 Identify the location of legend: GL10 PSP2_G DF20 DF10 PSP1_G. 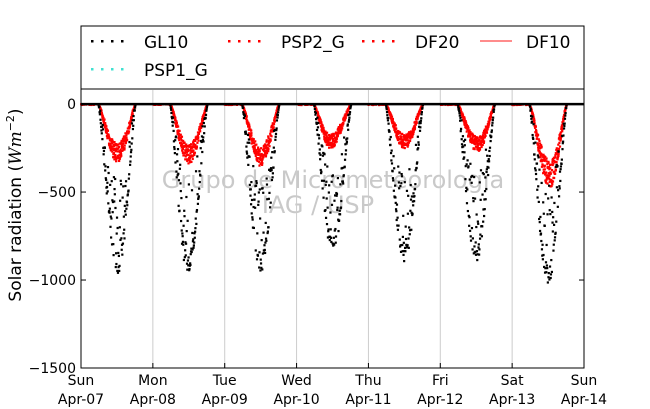
(332, 61).